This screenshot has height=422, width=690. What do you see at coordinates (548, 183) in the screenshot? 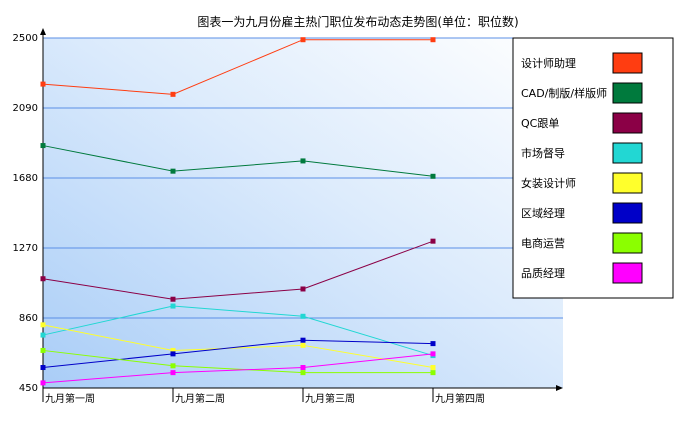
I see `legend-label: 女装设计师` at bounding box center [548, 183].